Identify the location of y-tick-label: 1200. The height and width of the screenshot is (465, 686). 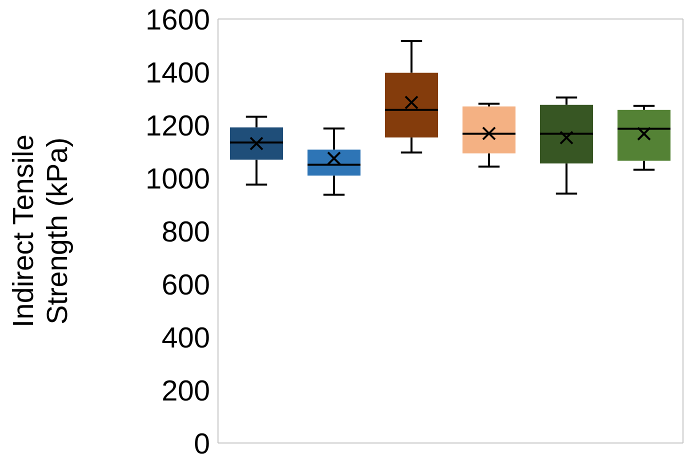
(177, 126).